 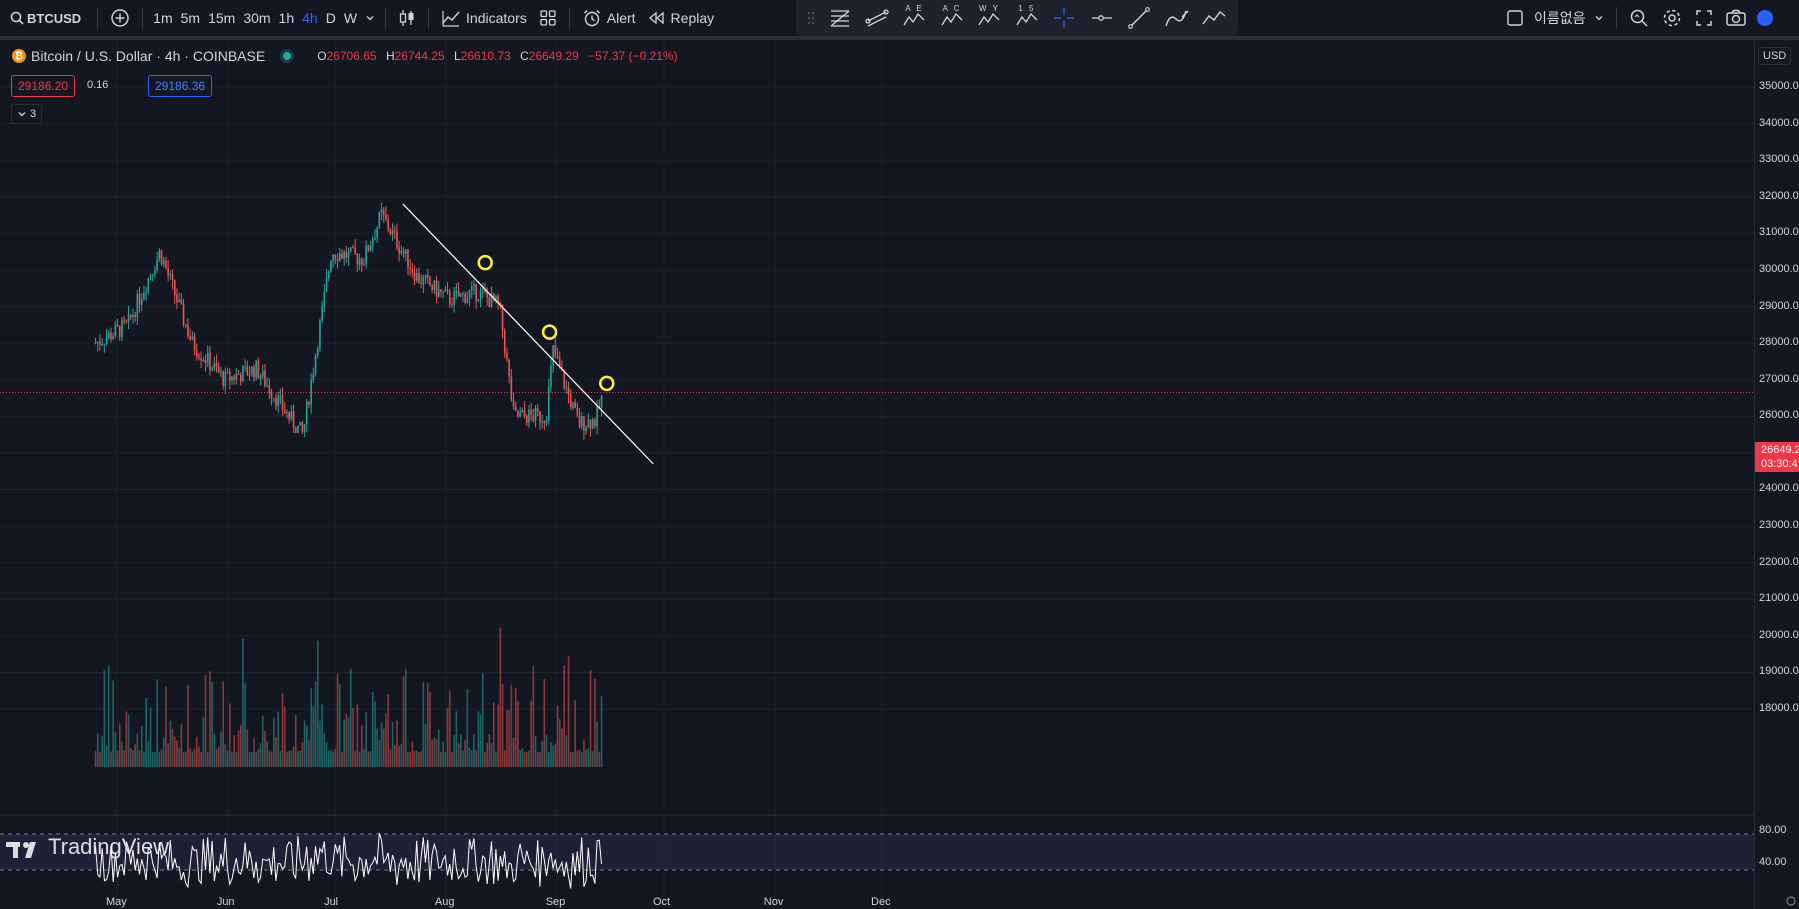 I want to click on crosshair-icon, so click(x=1064, y=18).